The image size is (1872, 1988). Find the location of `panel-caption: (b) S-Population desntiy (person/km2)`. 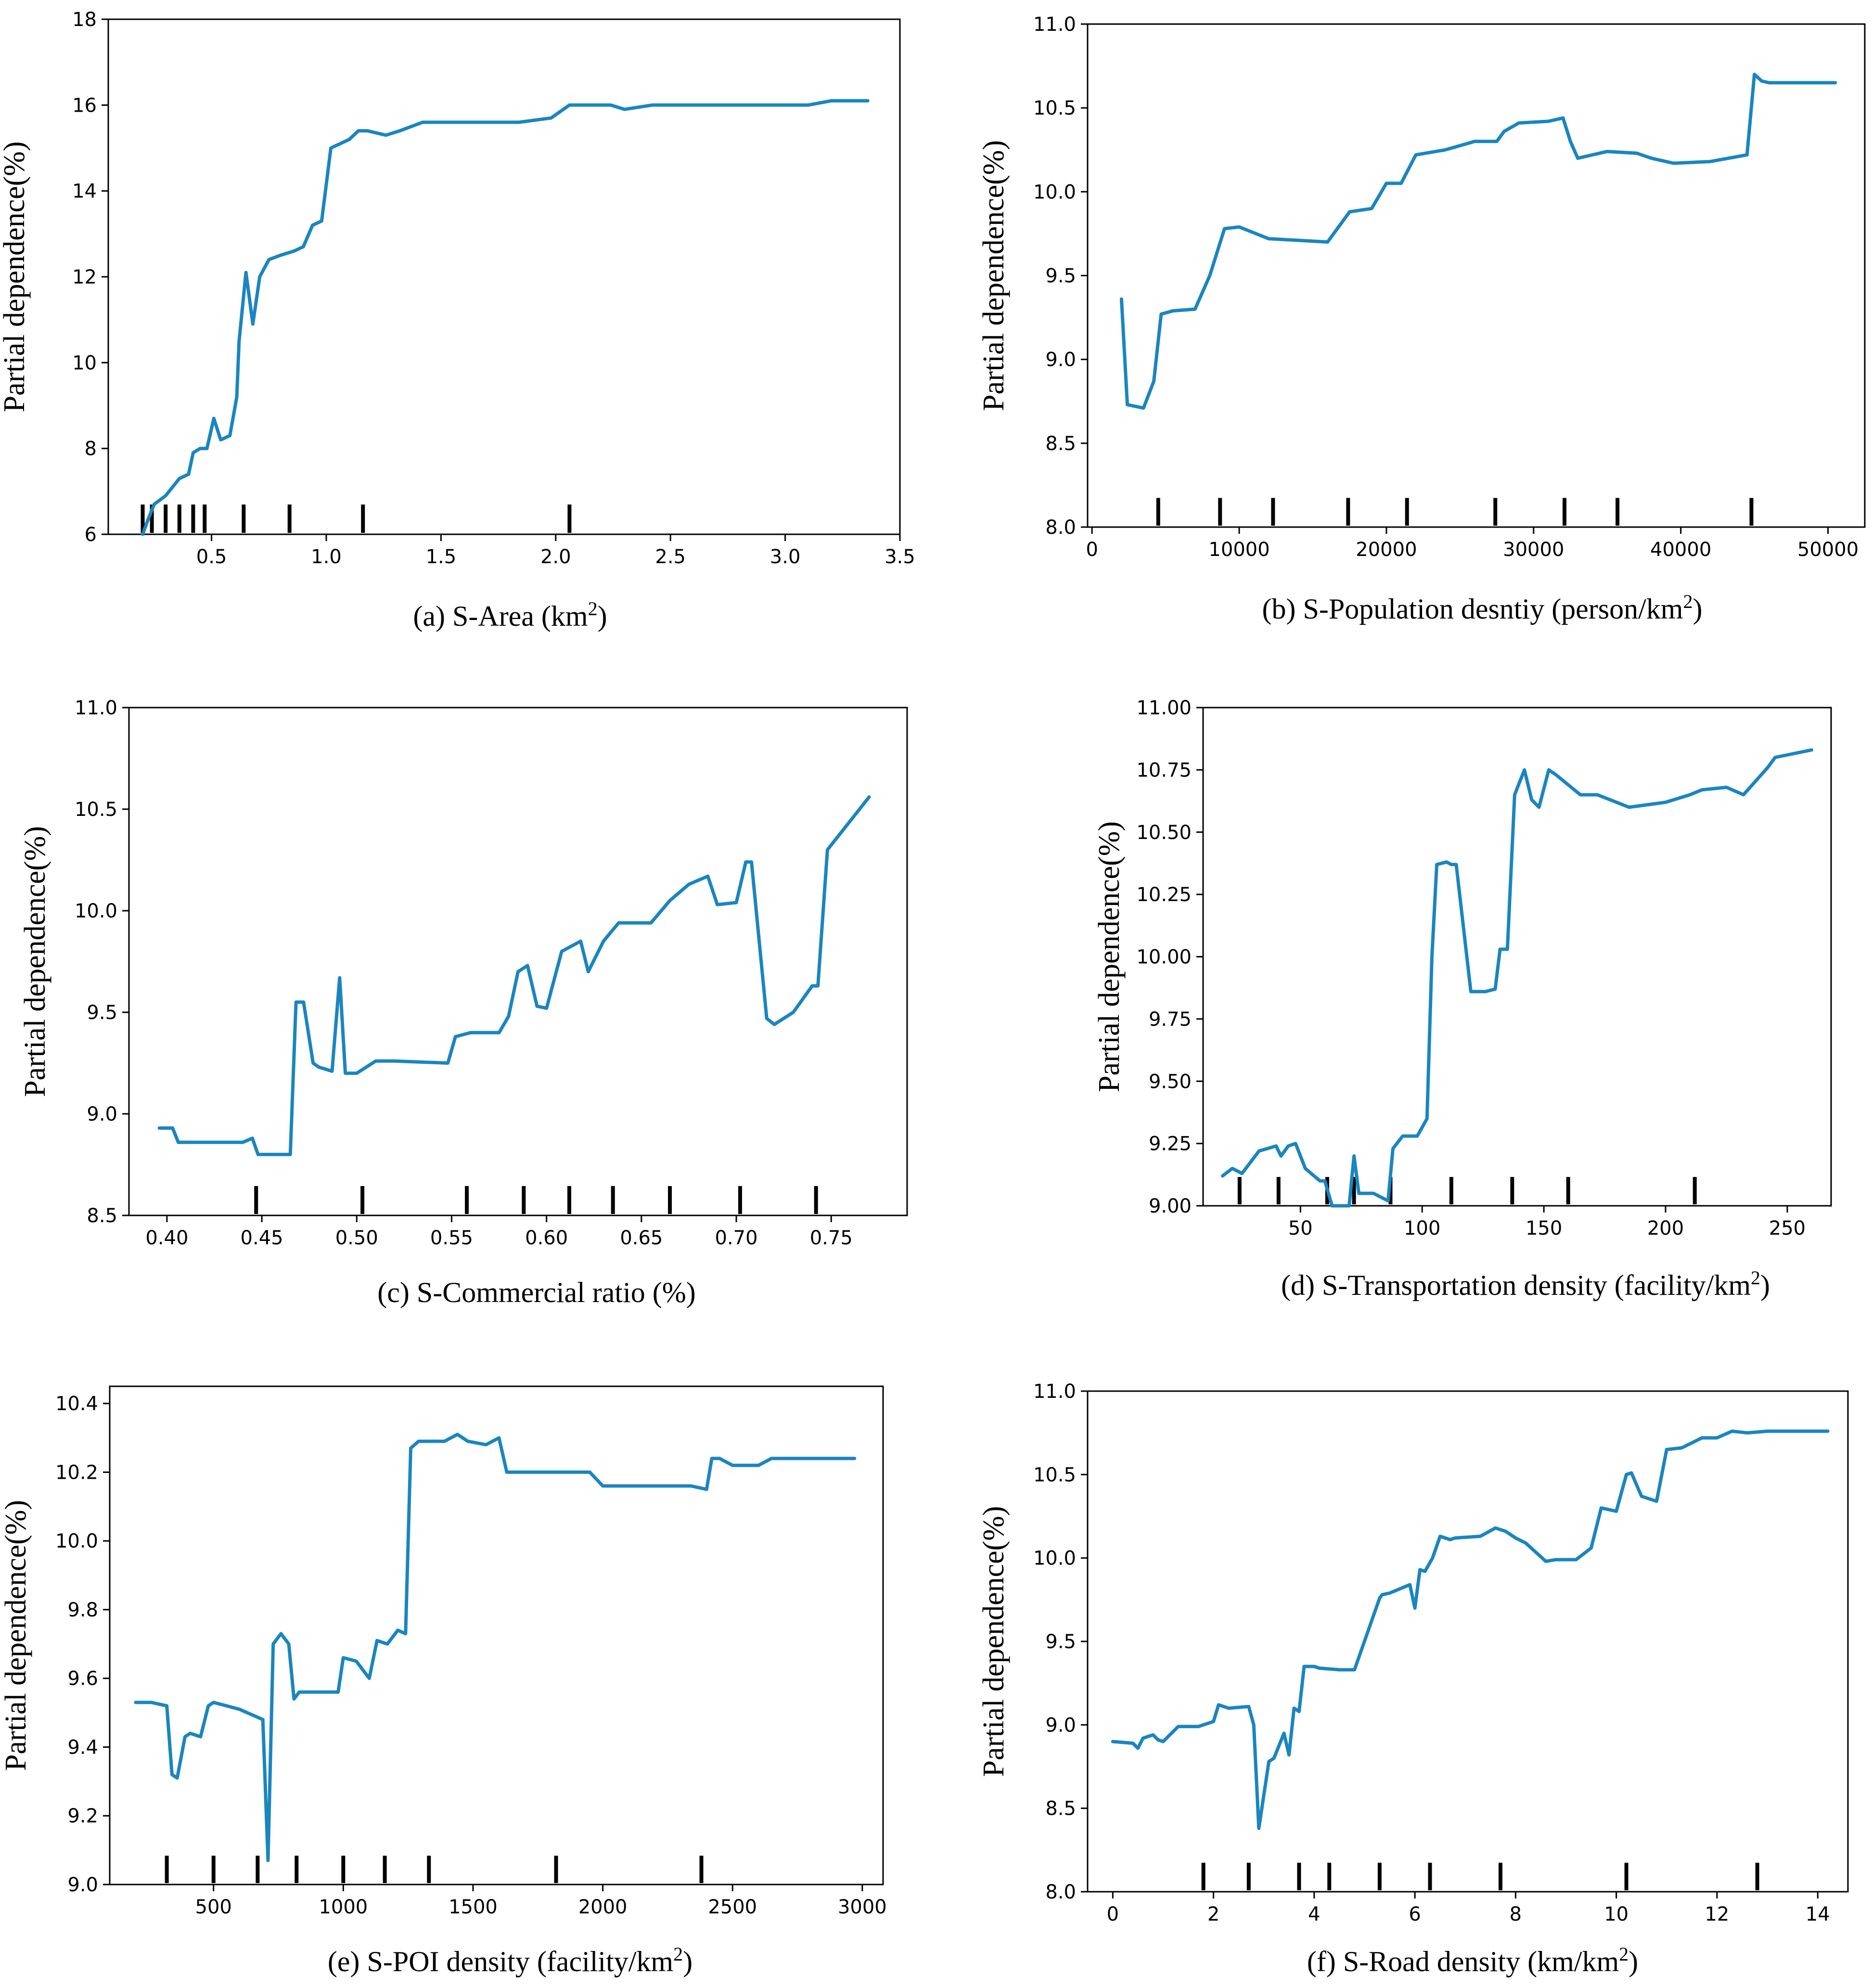

panel-caption: (b) S-Population desntiy (person/km2) is located at coordinates (1482, 608).